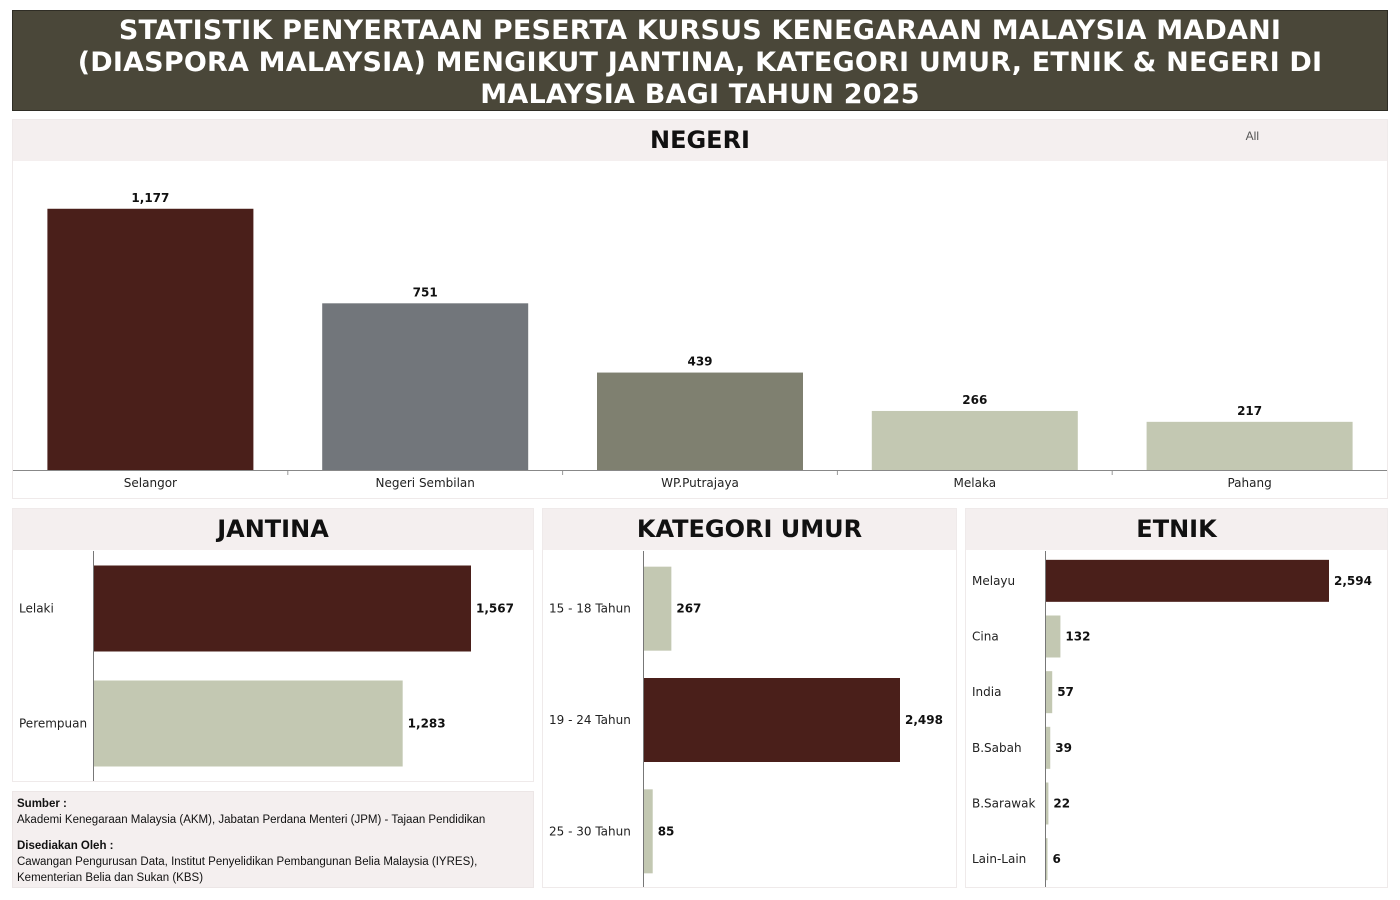  What do you see at coordinates (975, 483) in the screenshot?
I see `negeri-category-label: Melaka` at bounding box center [975, 483].